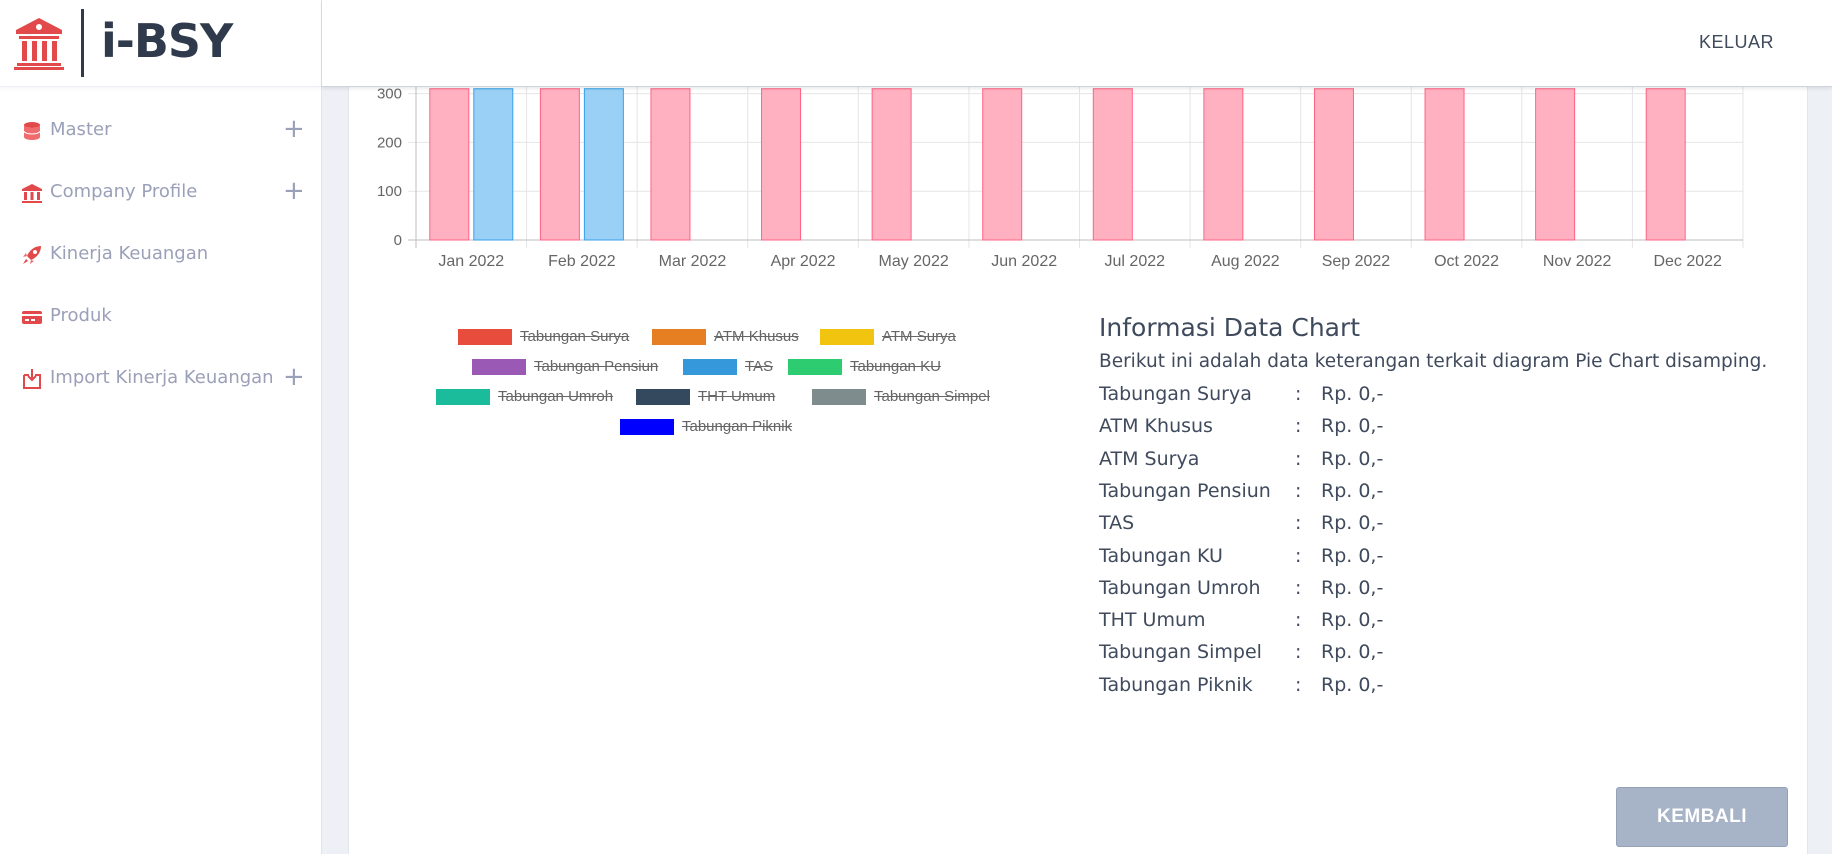  Describe the element at coordinates (32, 379) in the screenshot. I see `import-icon` at that location.